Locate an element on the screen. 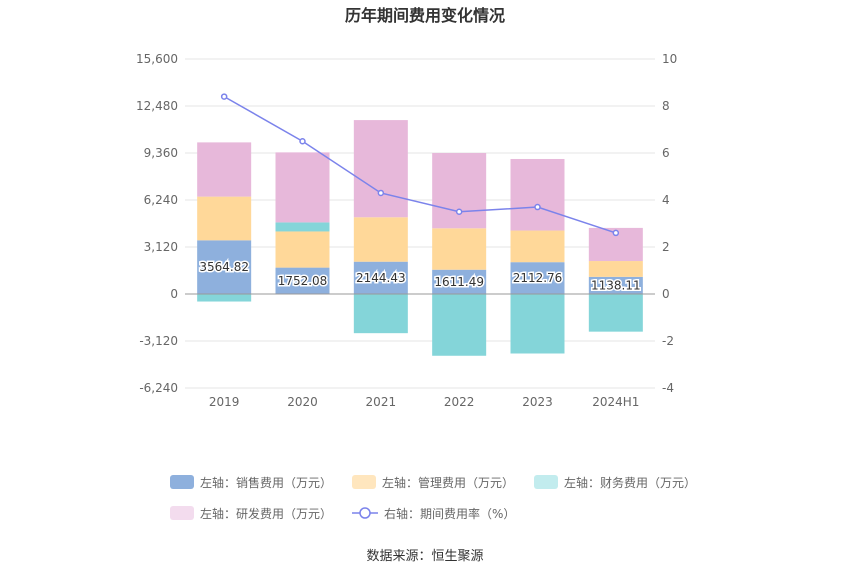 Image resolution: width=850 pixels, height=575 pixels. data-label-sales: 1752.08 is located at coordinates (303, 281).